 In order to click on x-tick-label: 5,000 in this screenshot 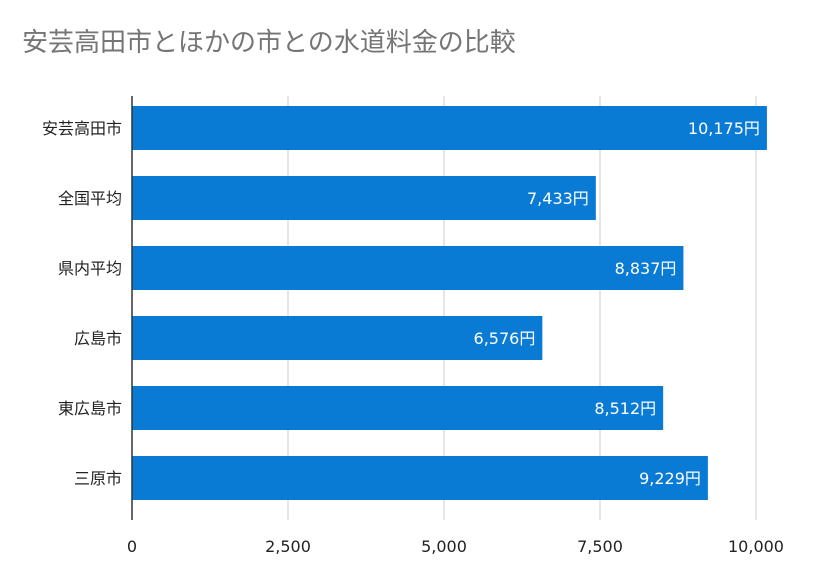, I will do `click(444, 546)`.